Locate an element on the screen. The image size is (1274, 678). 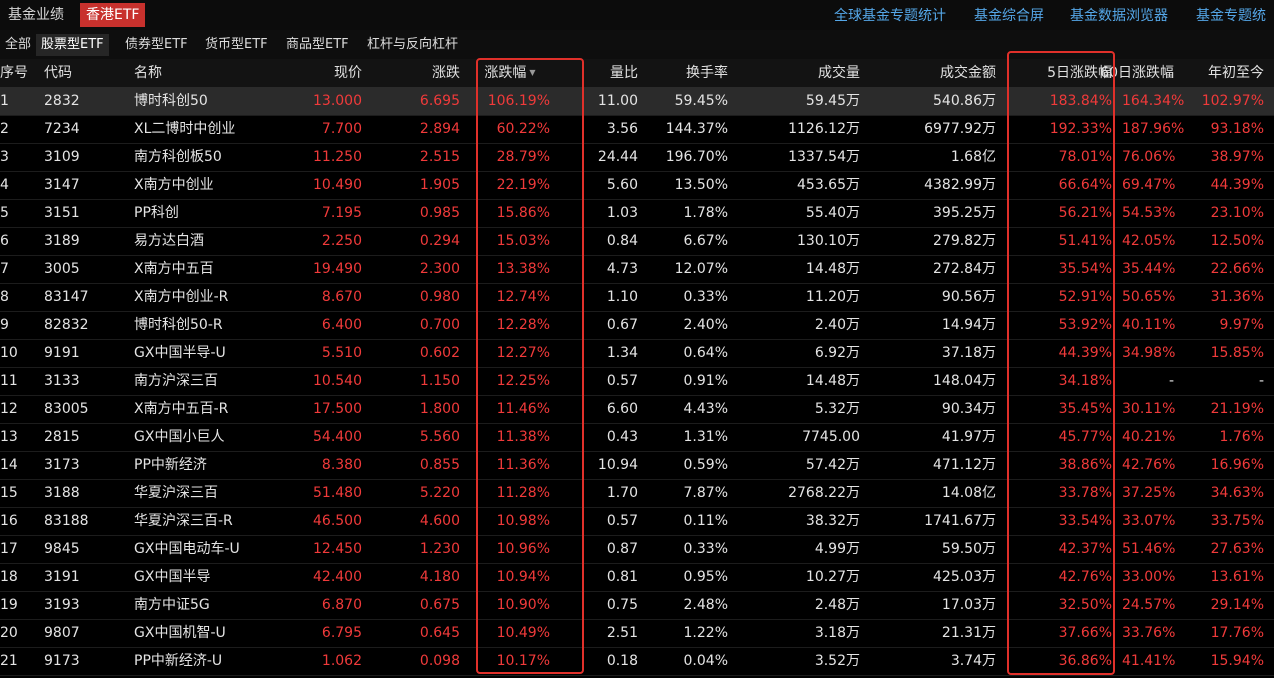
cell-60d-change: 50.65% is located at coordinates (1149, 297).